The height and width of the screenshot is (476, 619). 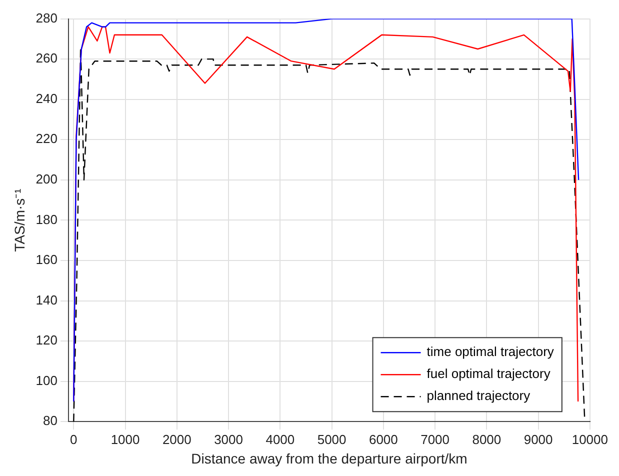 What do you see at coordinates (47, 340) in the screenshot?
I see `y-tick-label: 120` at bounding box center [47, 340].